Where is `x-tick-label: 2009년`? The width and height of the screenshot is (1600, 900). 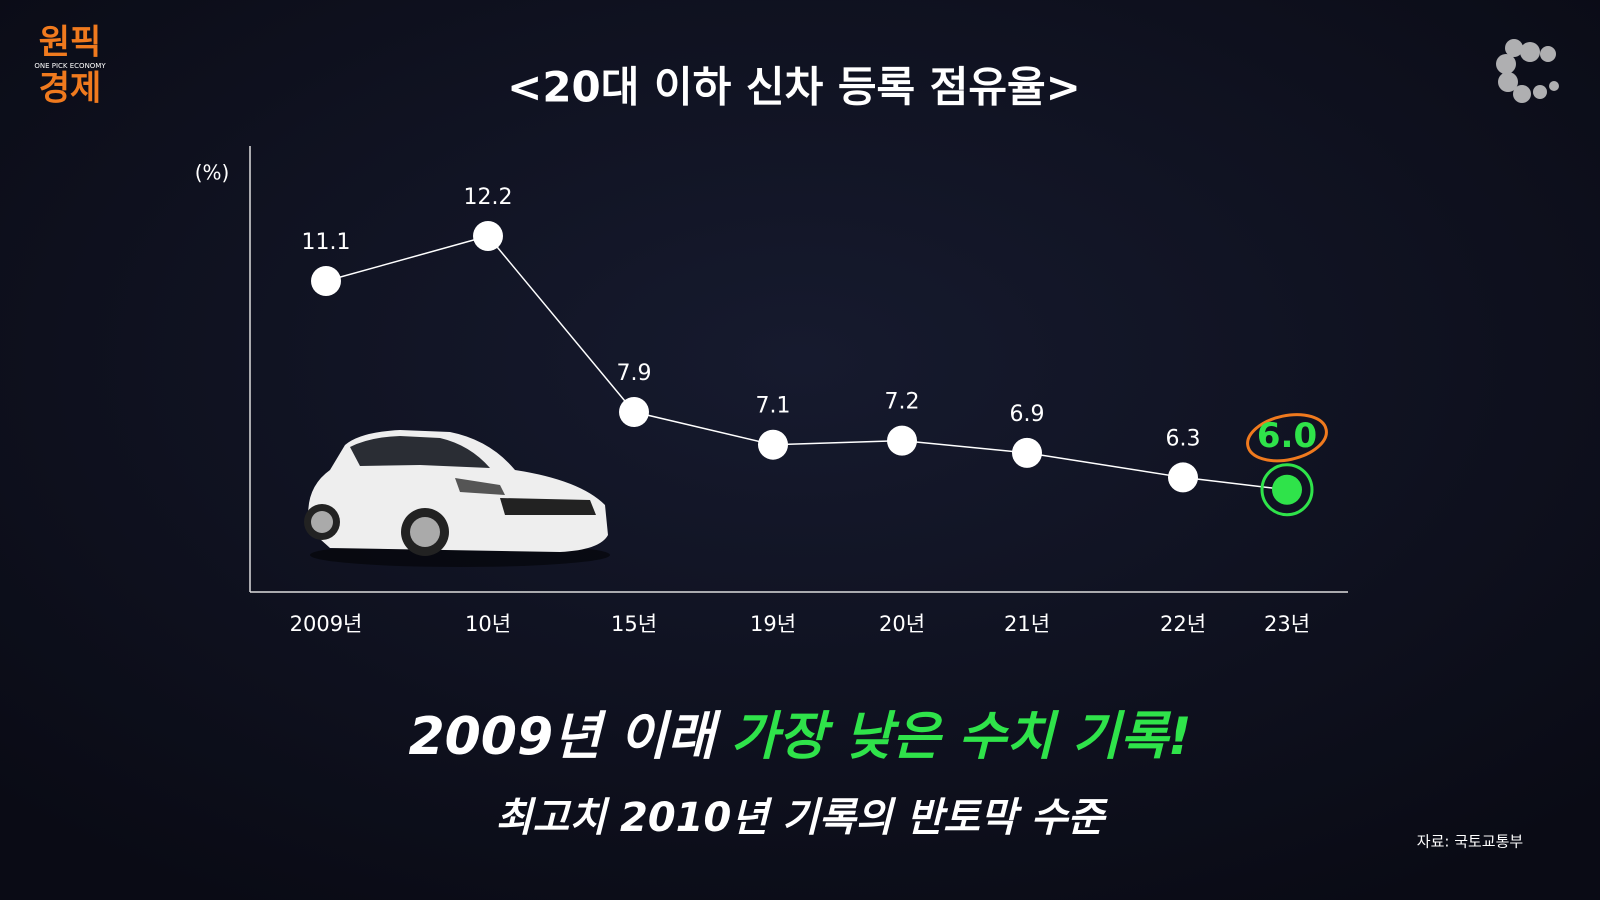 x-tick-label: 2009년 is located at coordinates (326, 624).